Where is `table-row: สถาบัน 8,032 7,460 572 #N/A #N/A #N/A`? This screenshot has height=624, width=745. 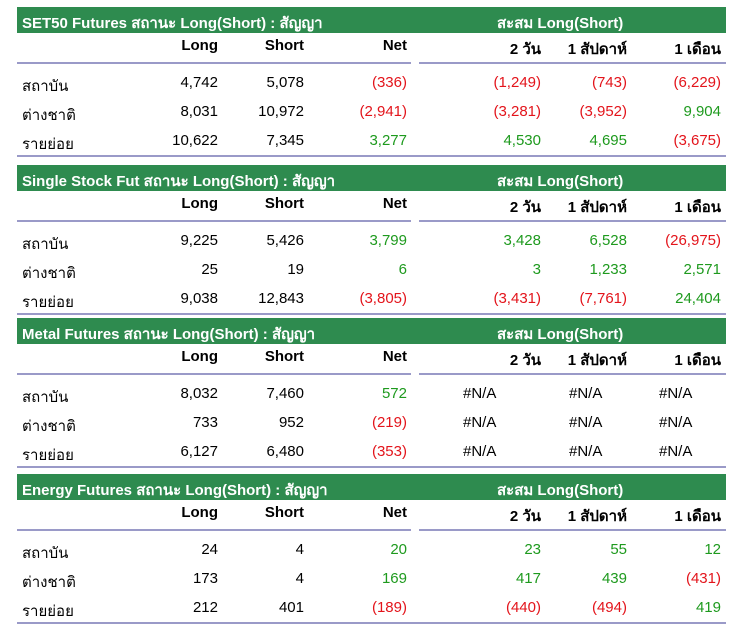
table-row: สถาบัน 8,032 7,460 572 #N/A #N/A #N/A is located at coordinates (371, 395).